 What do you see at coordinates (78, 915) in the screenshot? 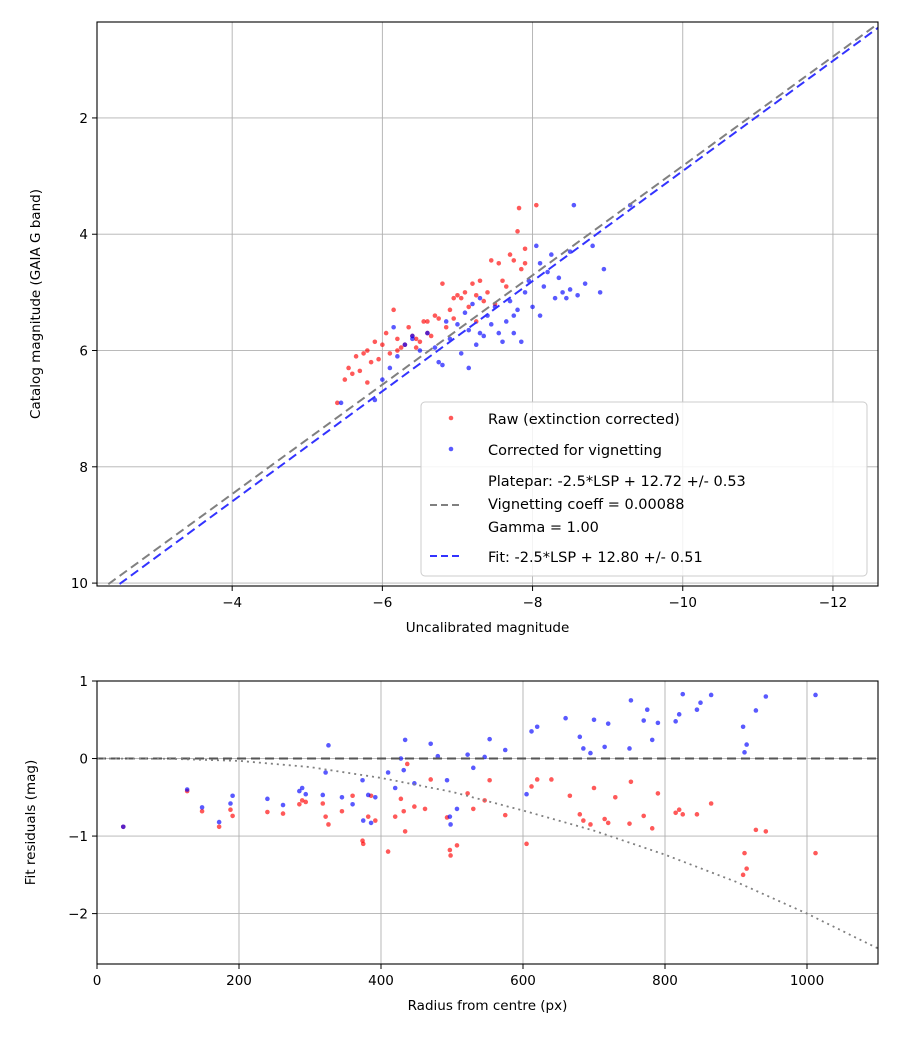
I see `y-tick-label: −2` at bounding box center [78, 915].